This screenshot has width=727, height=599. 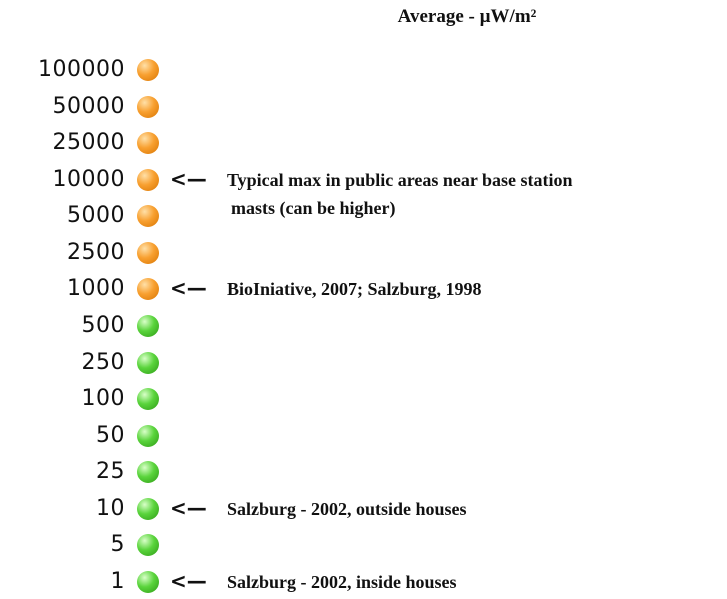 What do you see at coordinates (110, 435) in the screenshot?
I see `level-label: 50` at bounding box center [110, 435].